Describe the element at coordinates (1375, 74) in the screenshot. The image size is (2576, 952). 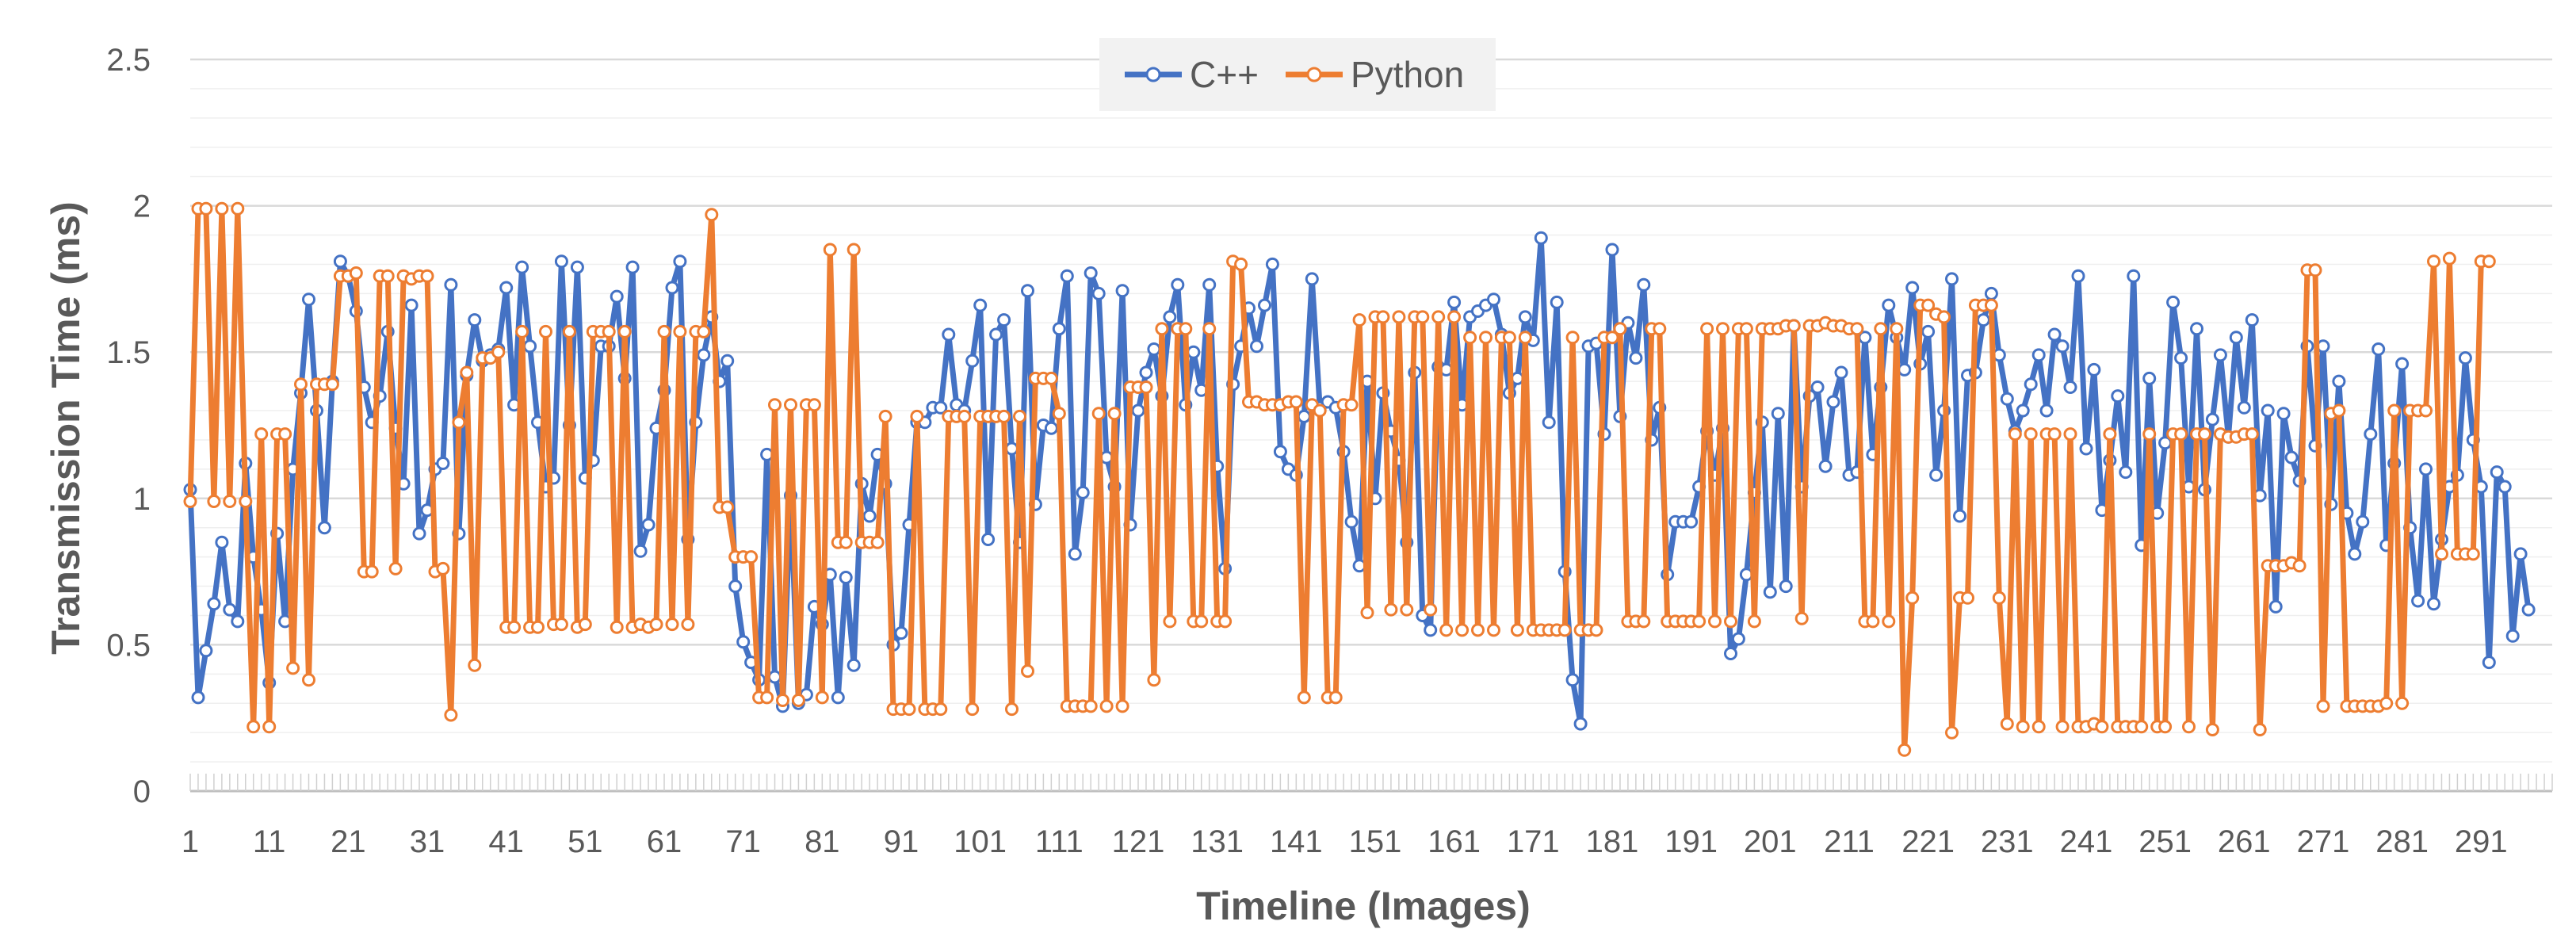
I see `legend-item: Python` at that location.